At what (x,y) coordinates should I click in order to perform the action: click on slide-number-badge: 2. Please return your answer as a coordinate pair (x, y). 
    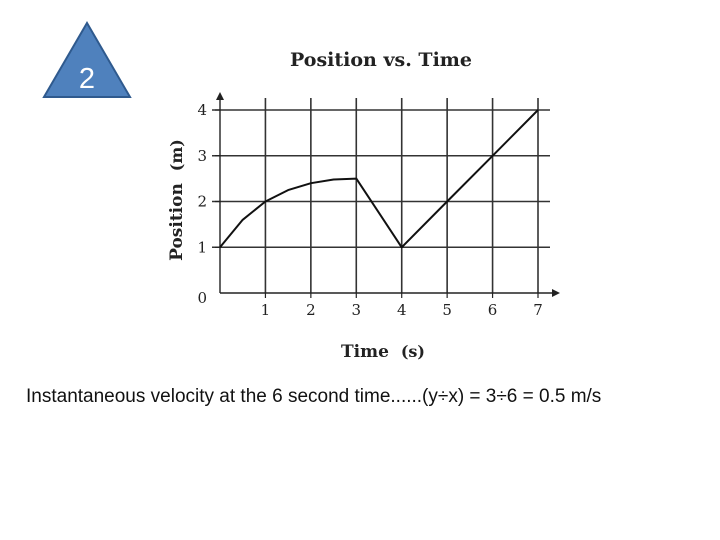
    Looking at the image, I should click on (87, 59).